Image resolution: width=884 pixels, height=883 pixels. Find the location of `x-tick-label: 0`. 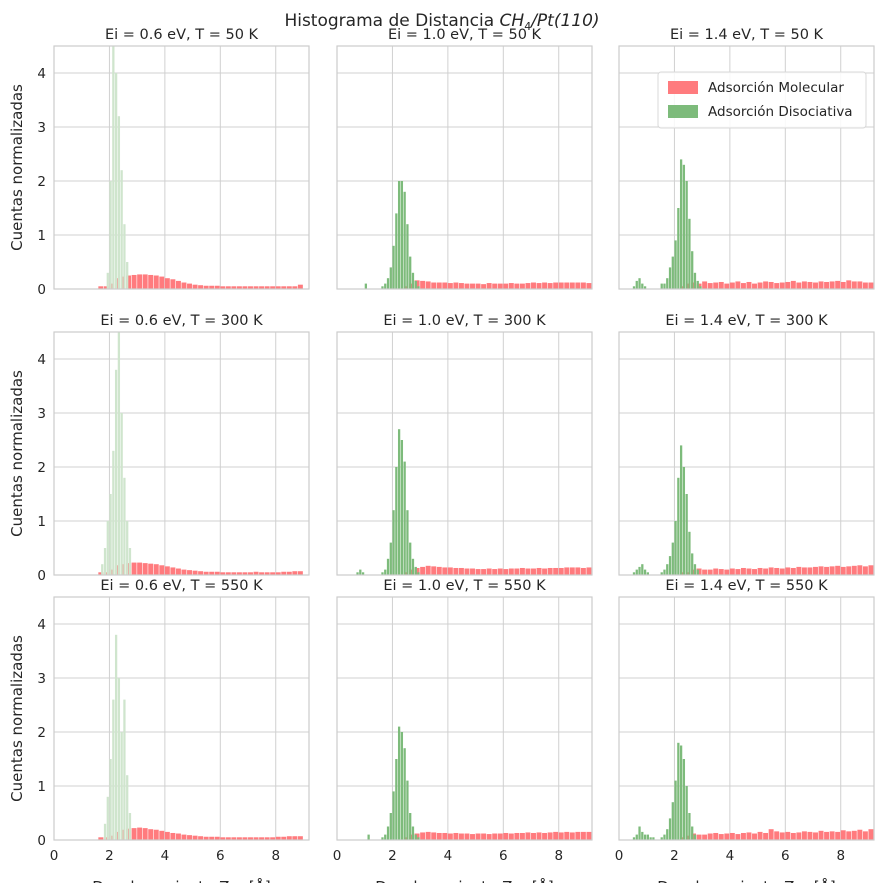

x-tick-label: 0 is located at coordinates (54, 856).